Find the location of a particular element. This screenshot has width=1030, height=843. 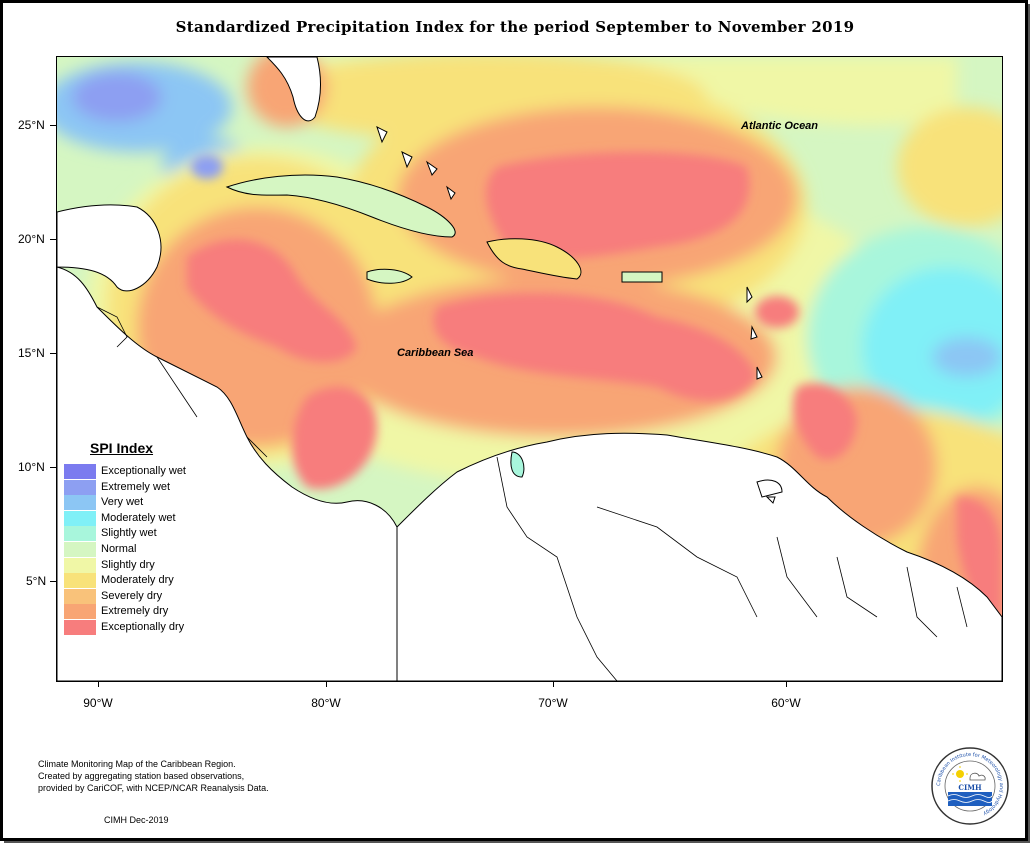

legend-item: Normal is located at coordinates (174, 550).